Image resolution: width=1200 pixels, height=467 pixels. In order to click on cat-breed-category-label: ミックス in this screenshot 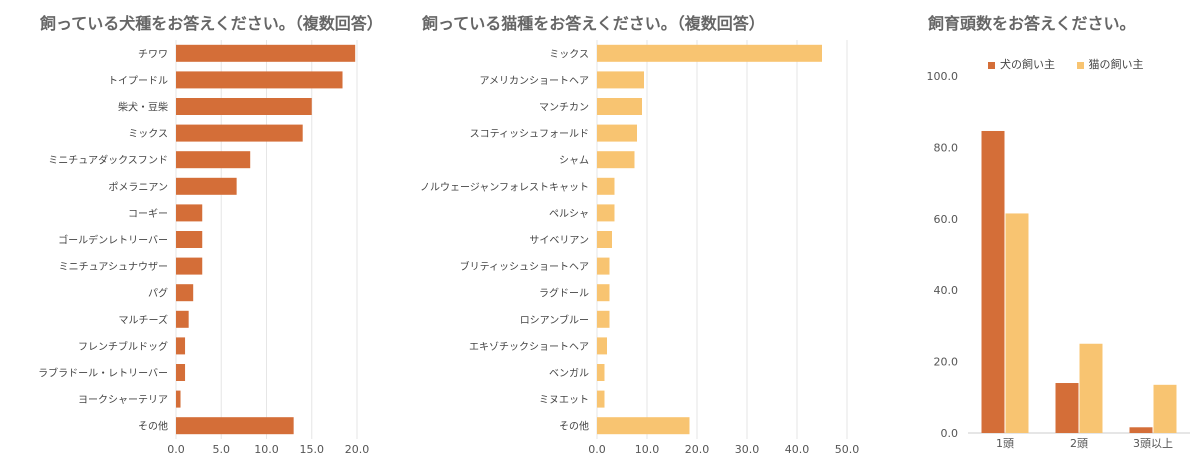, I will do `click(569, 54)`.